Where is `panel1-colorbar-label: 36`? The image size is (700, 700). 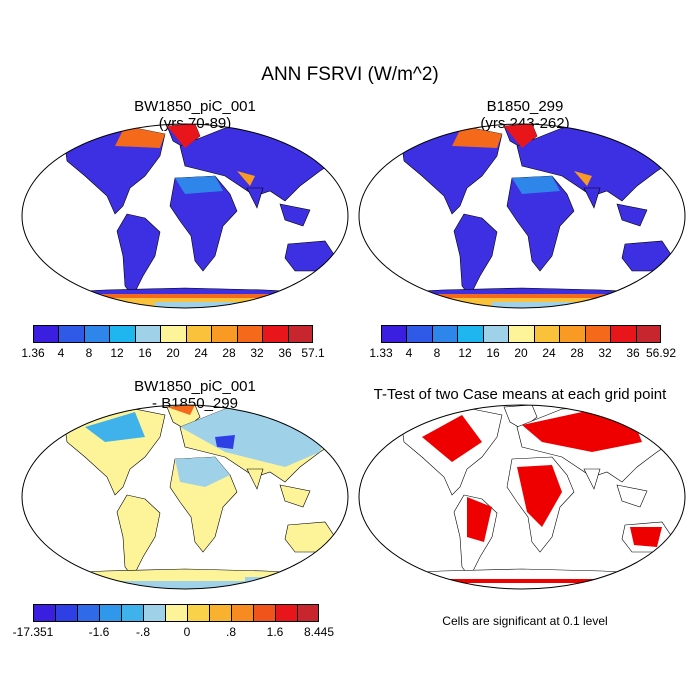
panel1-colorbar-label: 36 is located at coordinates (285, 353).